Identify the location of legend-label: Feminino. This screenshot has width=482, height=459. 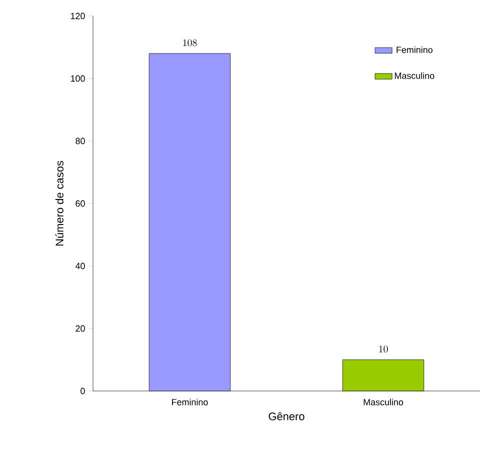
(414, 50).